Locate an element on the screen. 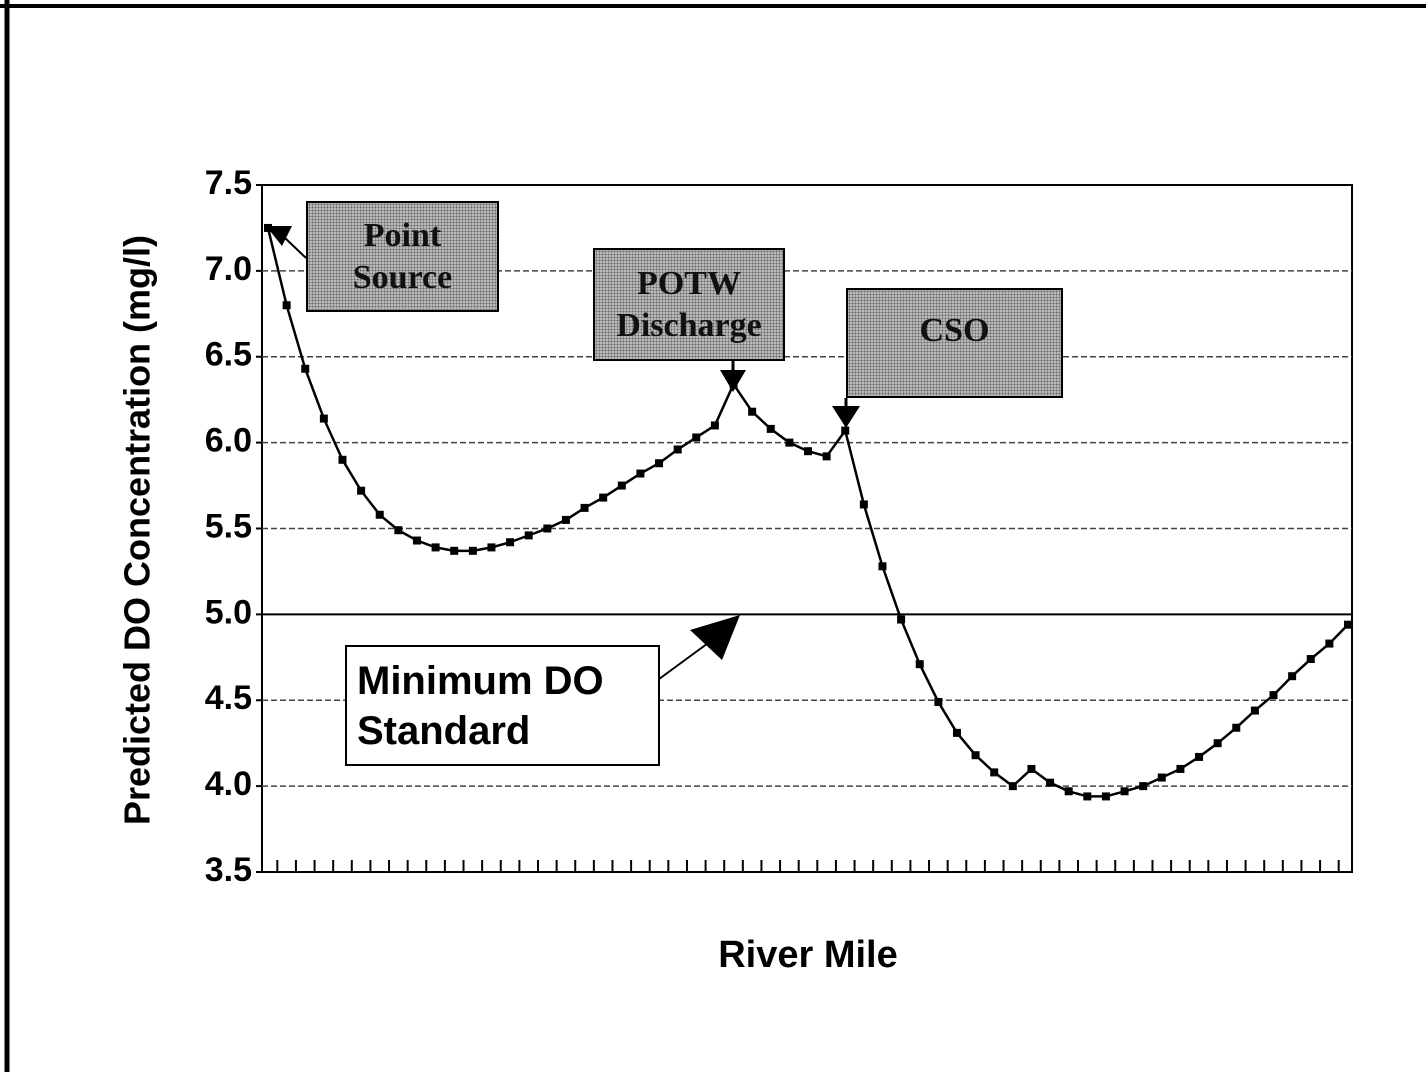 The width and height of the screenshot is (1426, 1072). y-tick-label: 4.5 is located at coordinates (228, 698).